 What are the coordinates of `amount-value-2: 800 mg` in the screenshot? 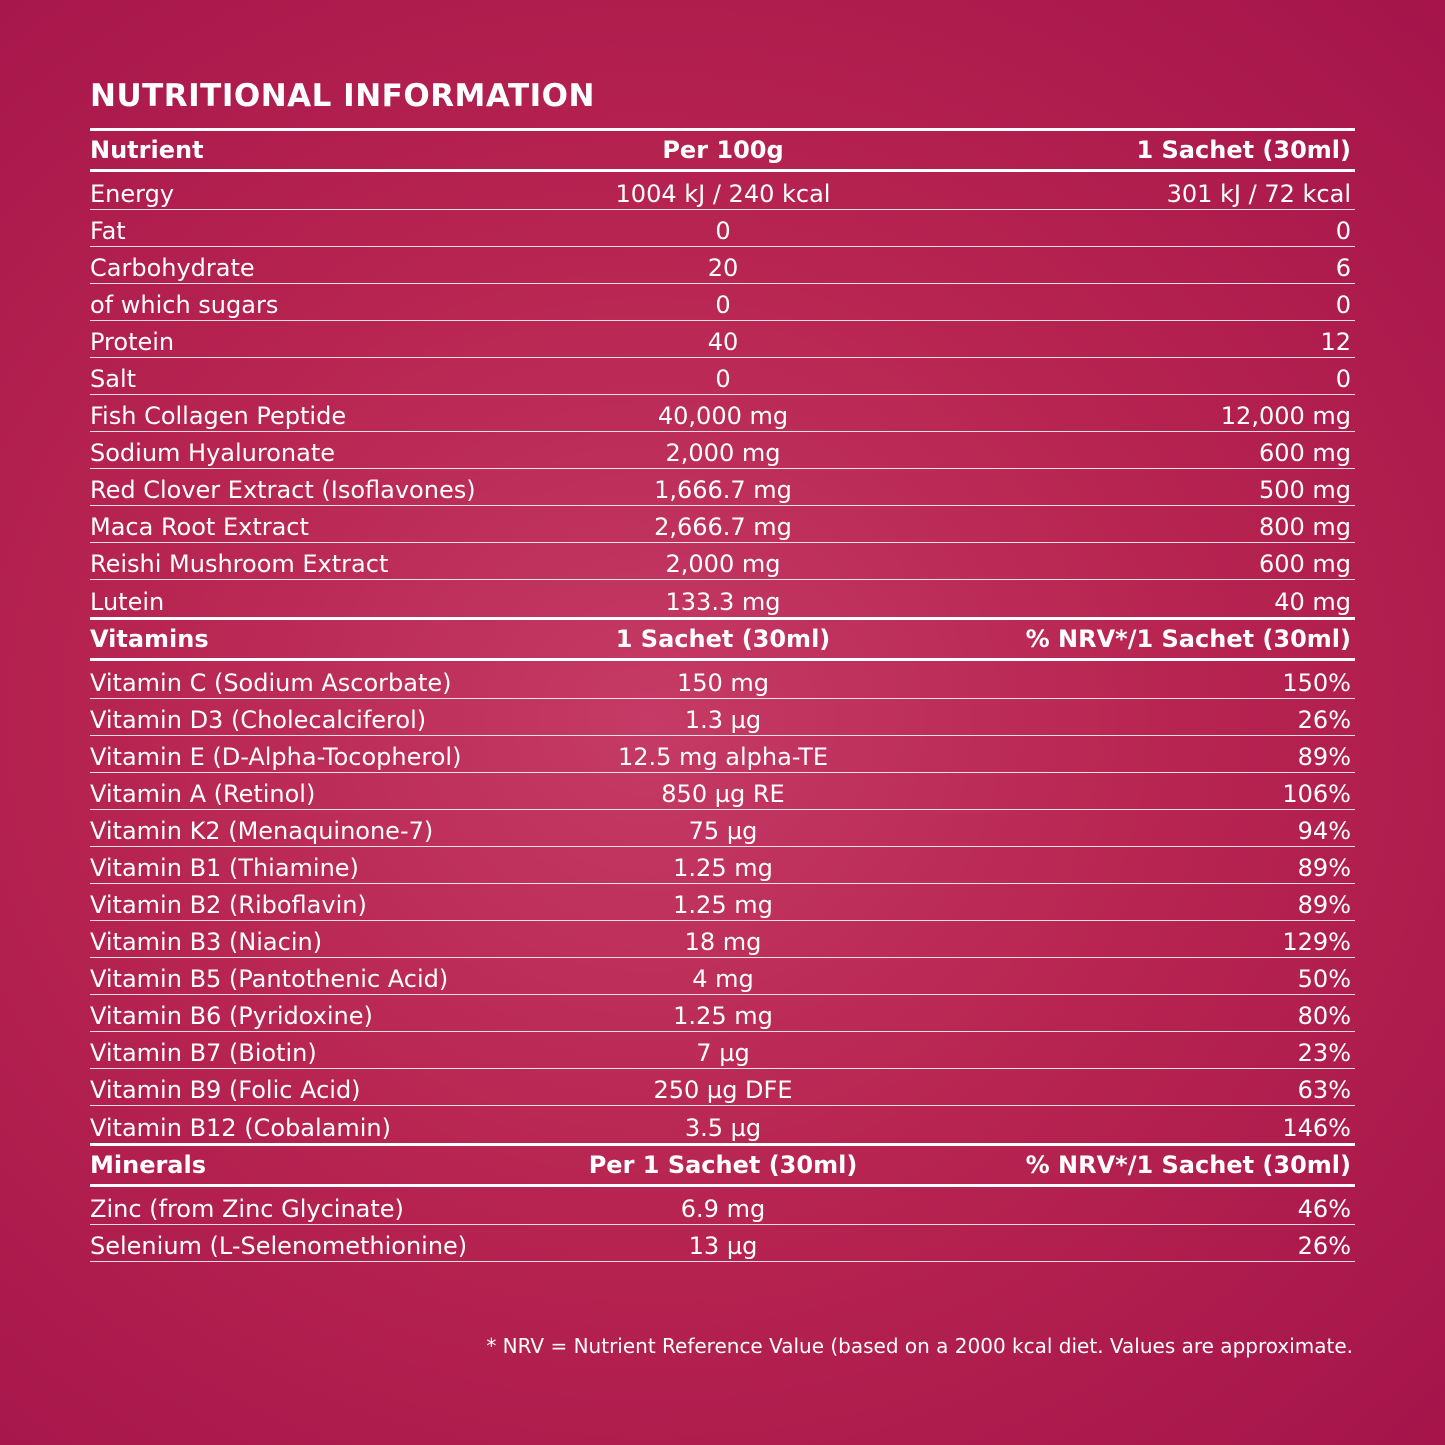 It's located at (1304, 527).